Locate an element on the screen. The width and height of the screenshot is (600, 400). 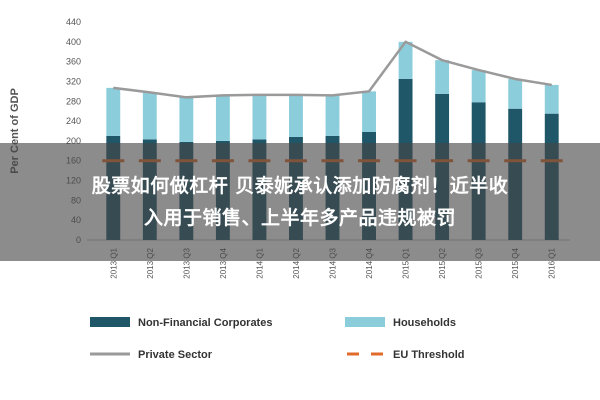
y-tick-label: 280 is located at coordinates (73, 101).